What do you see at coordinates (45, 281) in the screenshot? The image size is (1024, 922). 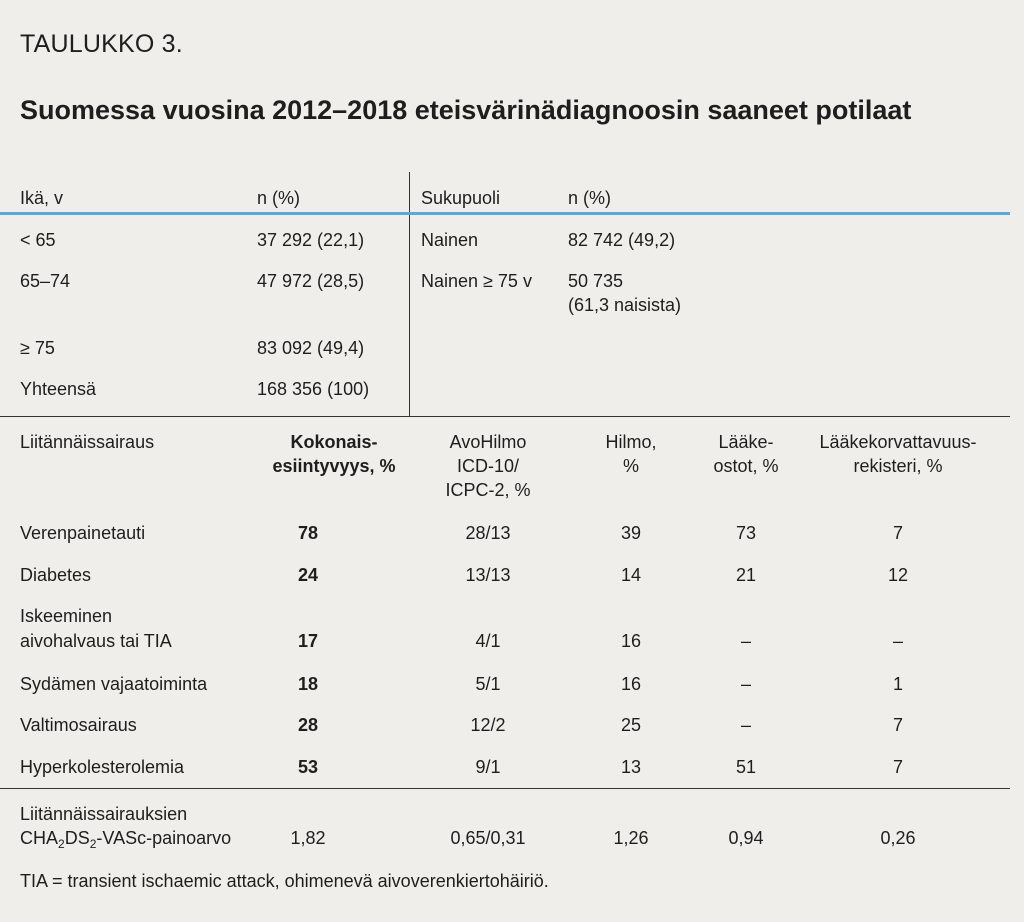 I see `age-row-label: 65–74` at bounding box center [45, 281].